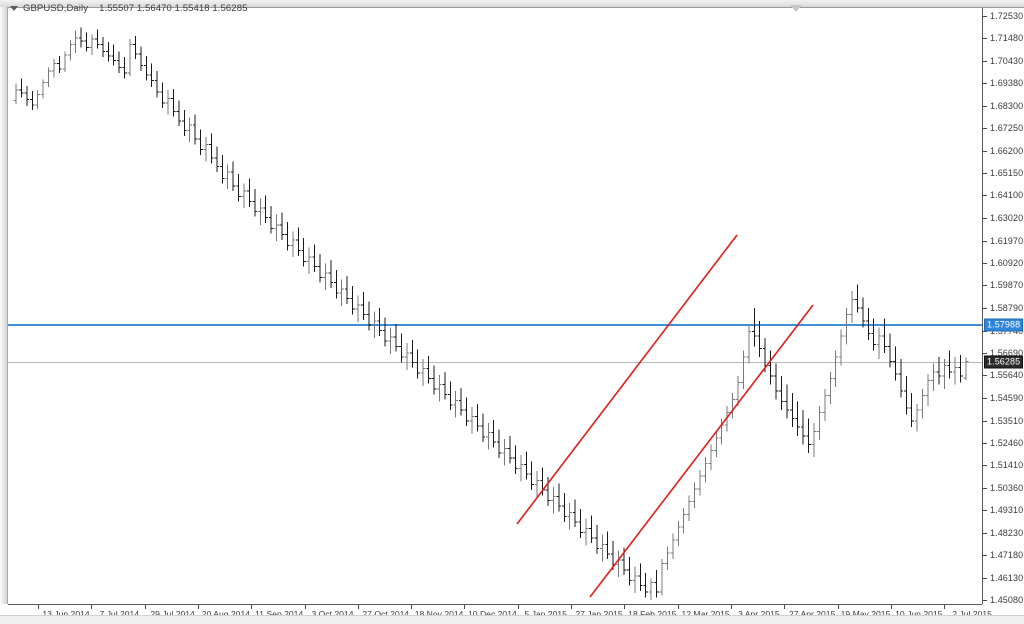 This screenshot has height=624, width=1024. Describe the element at coordinates (332, 614) in the screenshot. I see `date-tick-label: 3 Oct 2014` at that location.